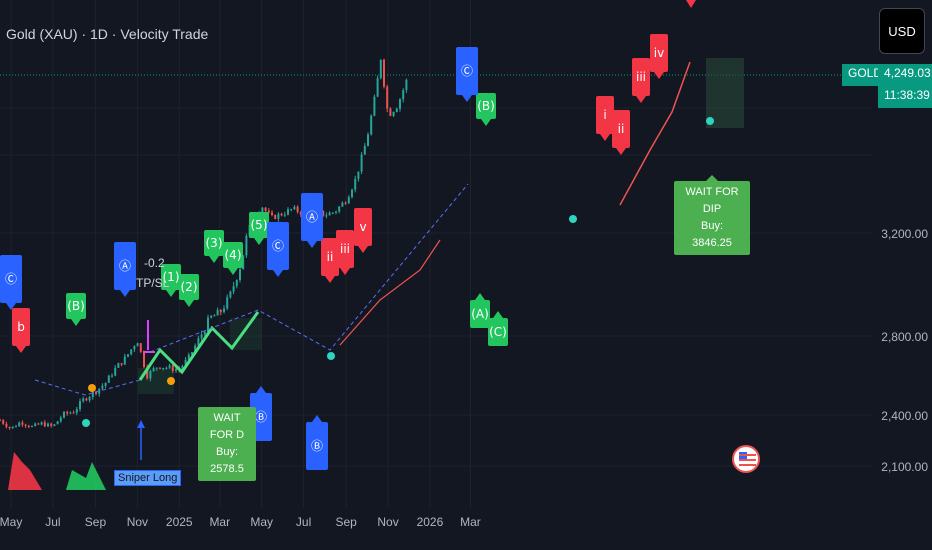 Image resolution: width=932 pixels, height=550 pixels. I want to click on wave-label-bull-1: (1), so click(171, 280).